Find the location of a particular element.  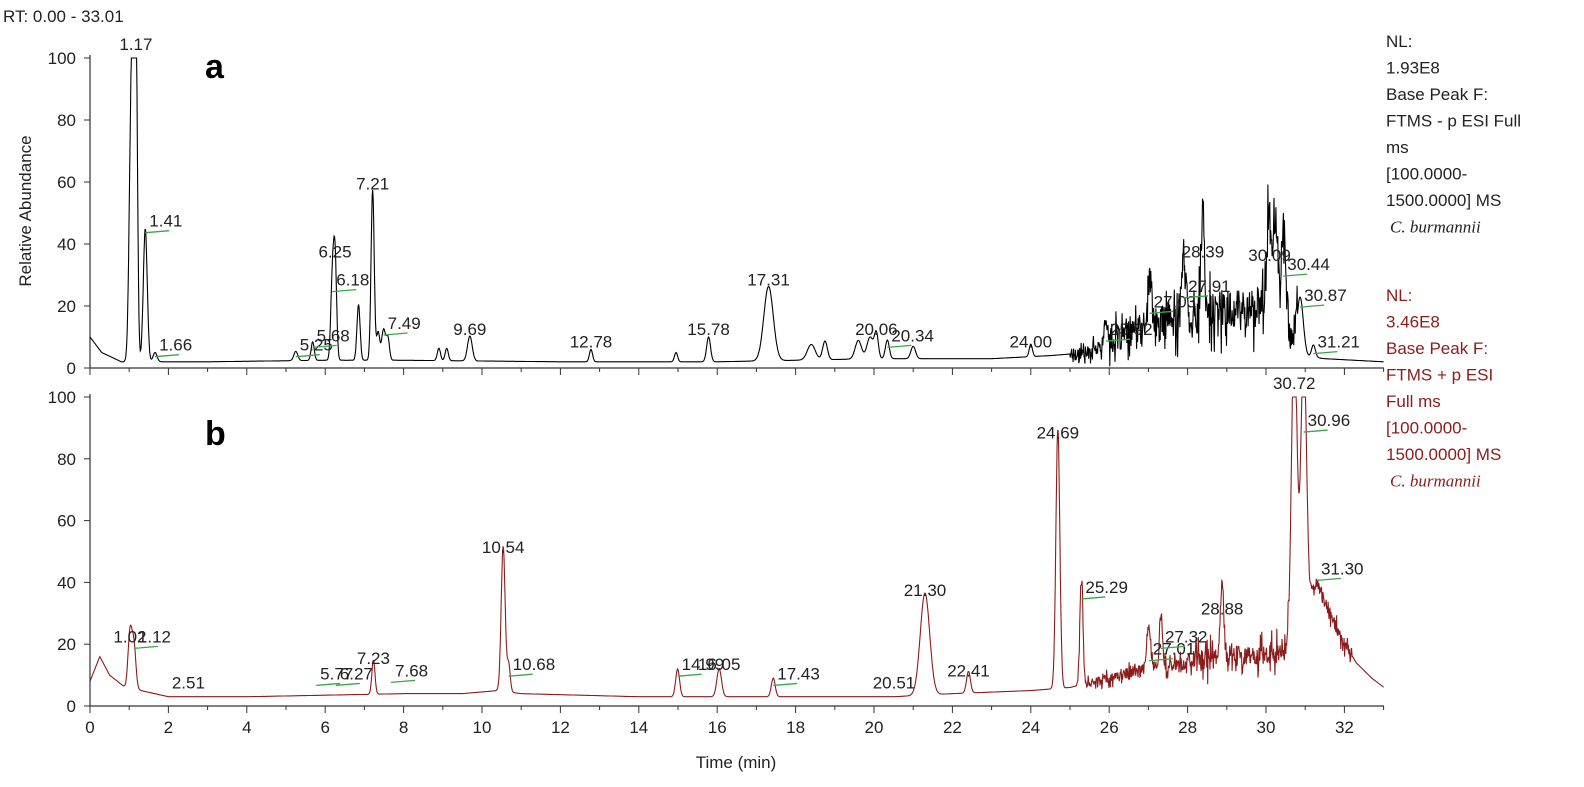

peak-label: 1.41 is located at coordinates (165, 221).